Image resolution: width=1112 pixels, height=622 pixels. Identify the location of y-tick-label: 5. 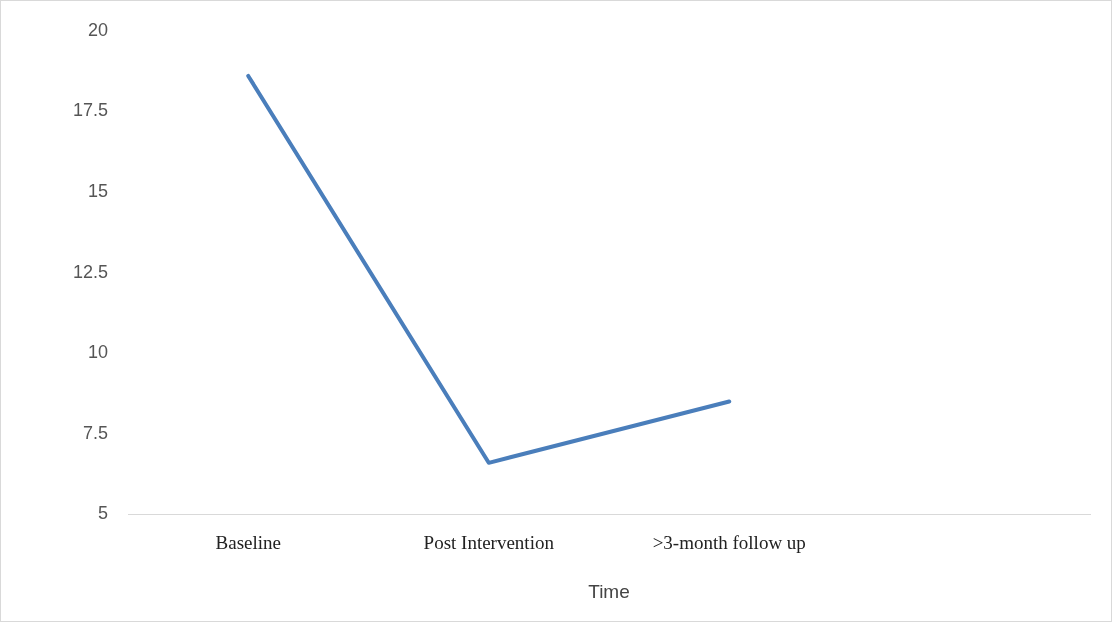
(102, 513).